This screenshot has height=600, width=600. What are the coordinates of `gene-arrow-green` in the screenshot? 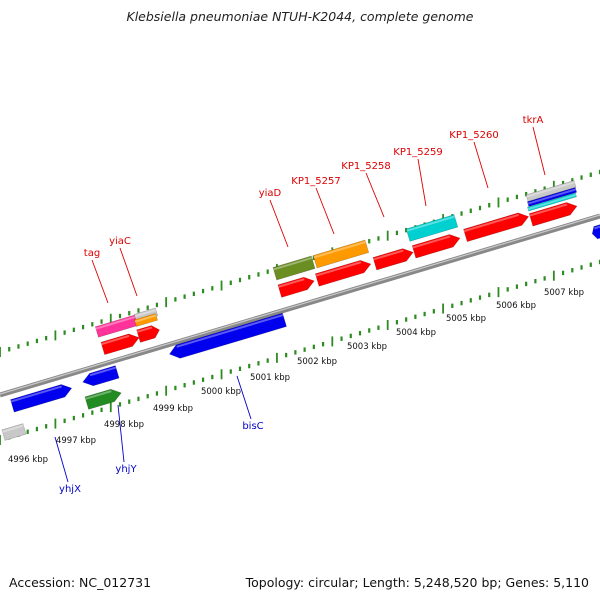 It's located at (103, 398).